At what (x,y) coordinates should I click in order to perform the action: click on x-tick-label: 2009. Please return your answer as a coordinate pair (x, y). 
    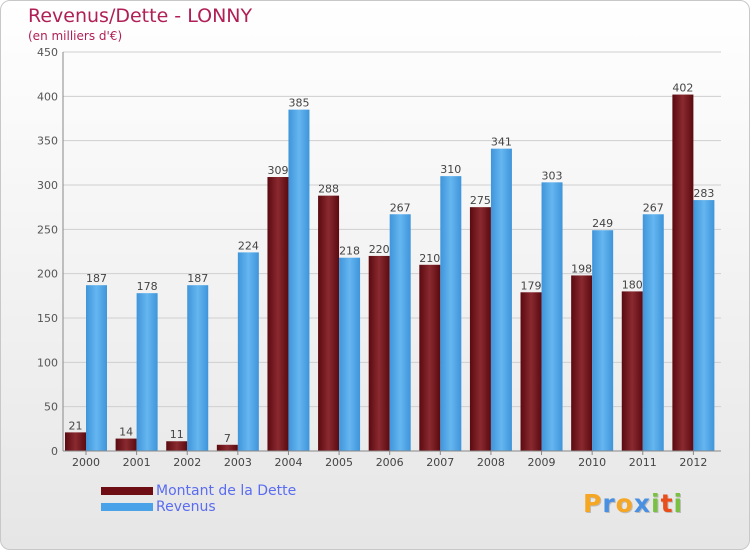
    Looking at the image, I should click on (542, 462).